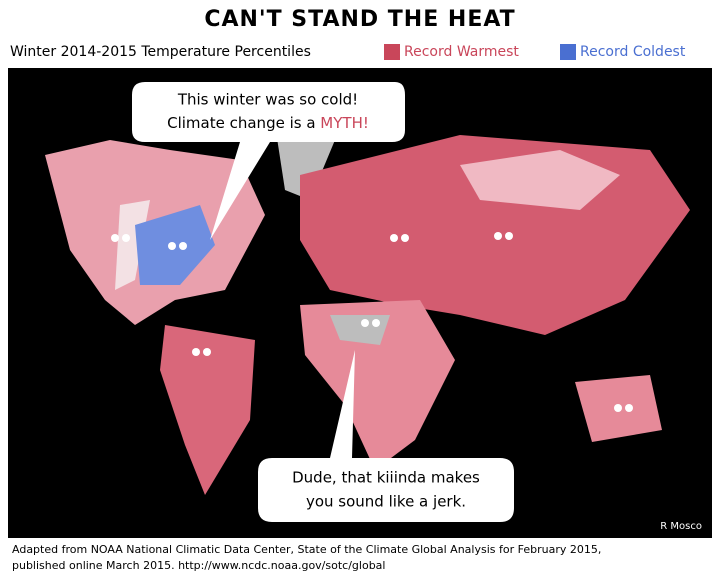  I want to click on bubble-text: Climate change is a MYTH!, so click(268, 123).